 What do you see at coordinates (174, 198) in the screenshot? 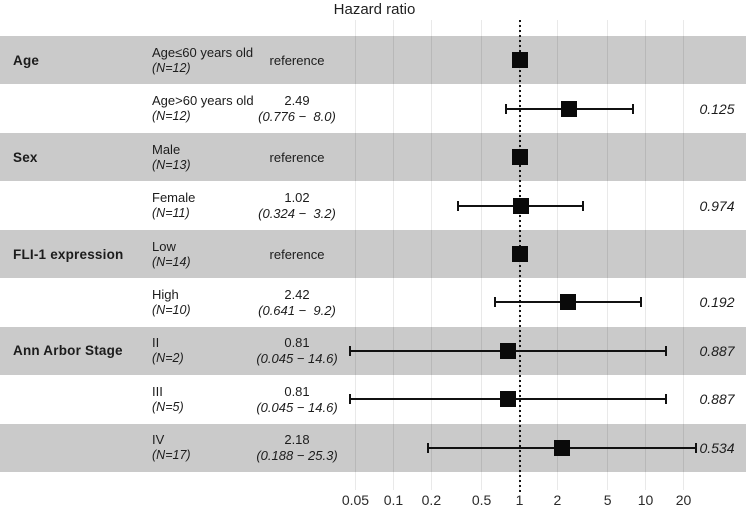
I see `level-text: Female` at bounding box center [174, 198].